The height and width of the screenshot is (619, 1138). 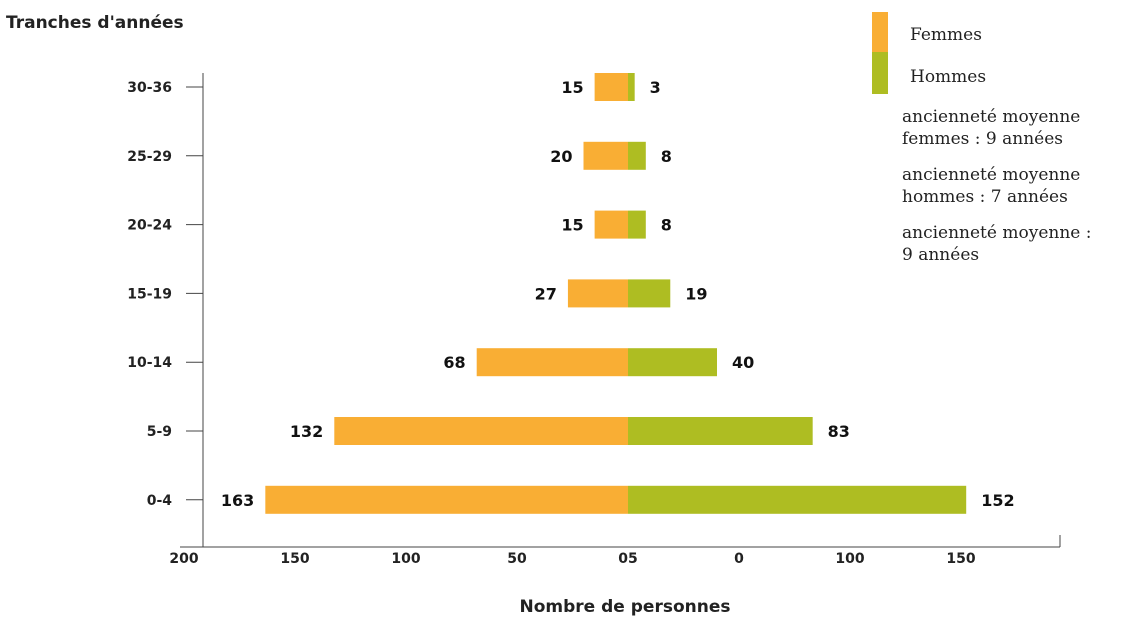 What do you see at coordinates (546, 293) in the screenshot?
I see `value-label-femmes-15-19: 27` at bounding box center [546, 293].